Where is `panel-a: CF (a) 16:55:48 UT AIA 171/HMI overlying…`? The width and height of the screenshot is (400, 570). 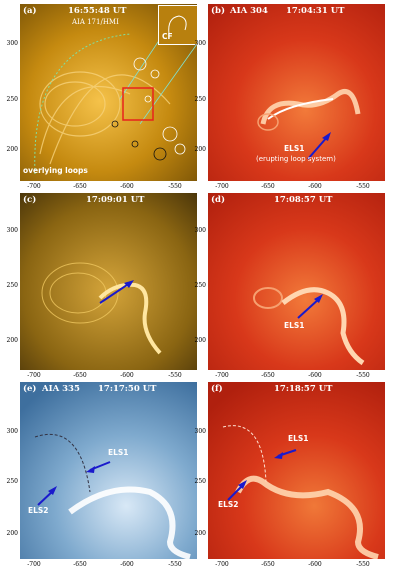
panel-a: CF (a) 16:55:48 UT AIA 171/HMI overlying… is located at coordinates (108, 92).